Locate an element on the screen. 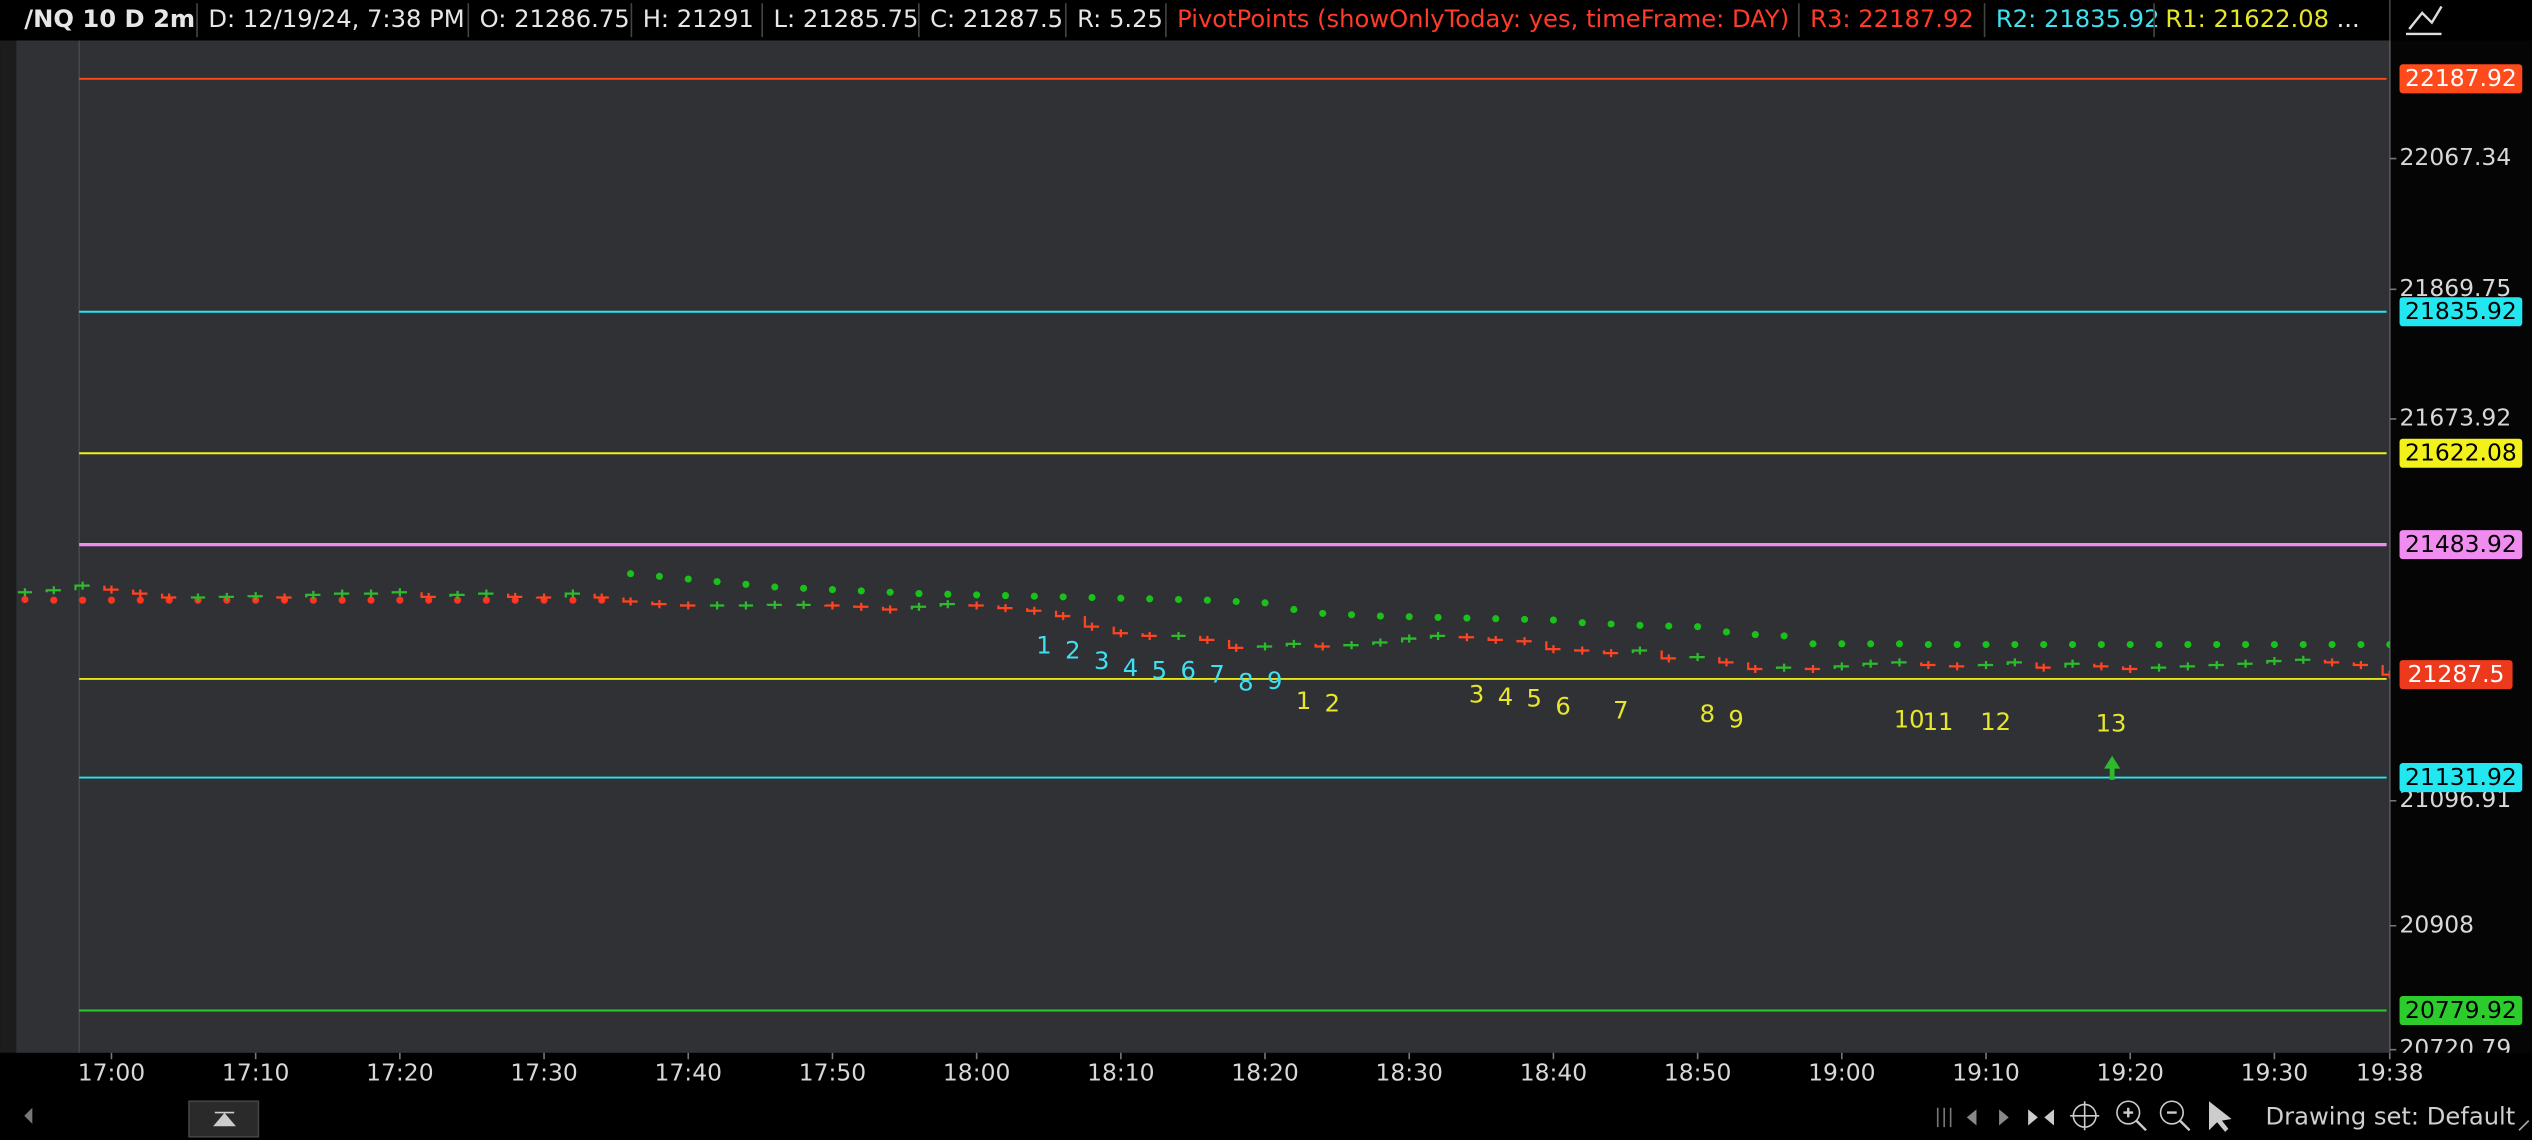 Image resolution: width=2532 pixels, height=1140 pixels. count-label: 6 is located at coordinates (1187, 670).